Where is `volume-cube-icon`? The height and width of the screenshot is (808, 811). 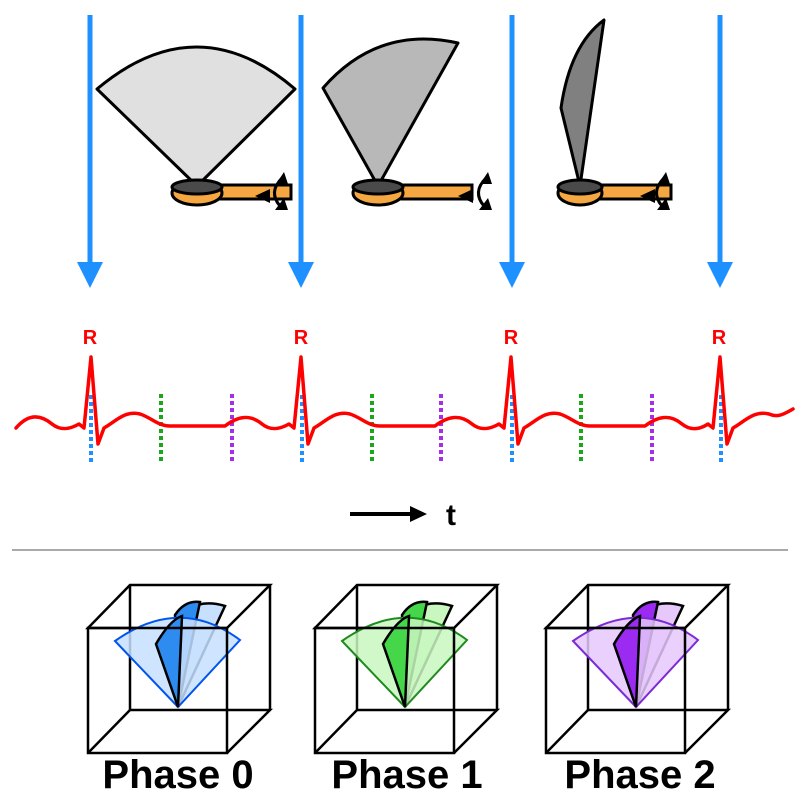
volume-cube-icon is located at coordinates (406, 668).